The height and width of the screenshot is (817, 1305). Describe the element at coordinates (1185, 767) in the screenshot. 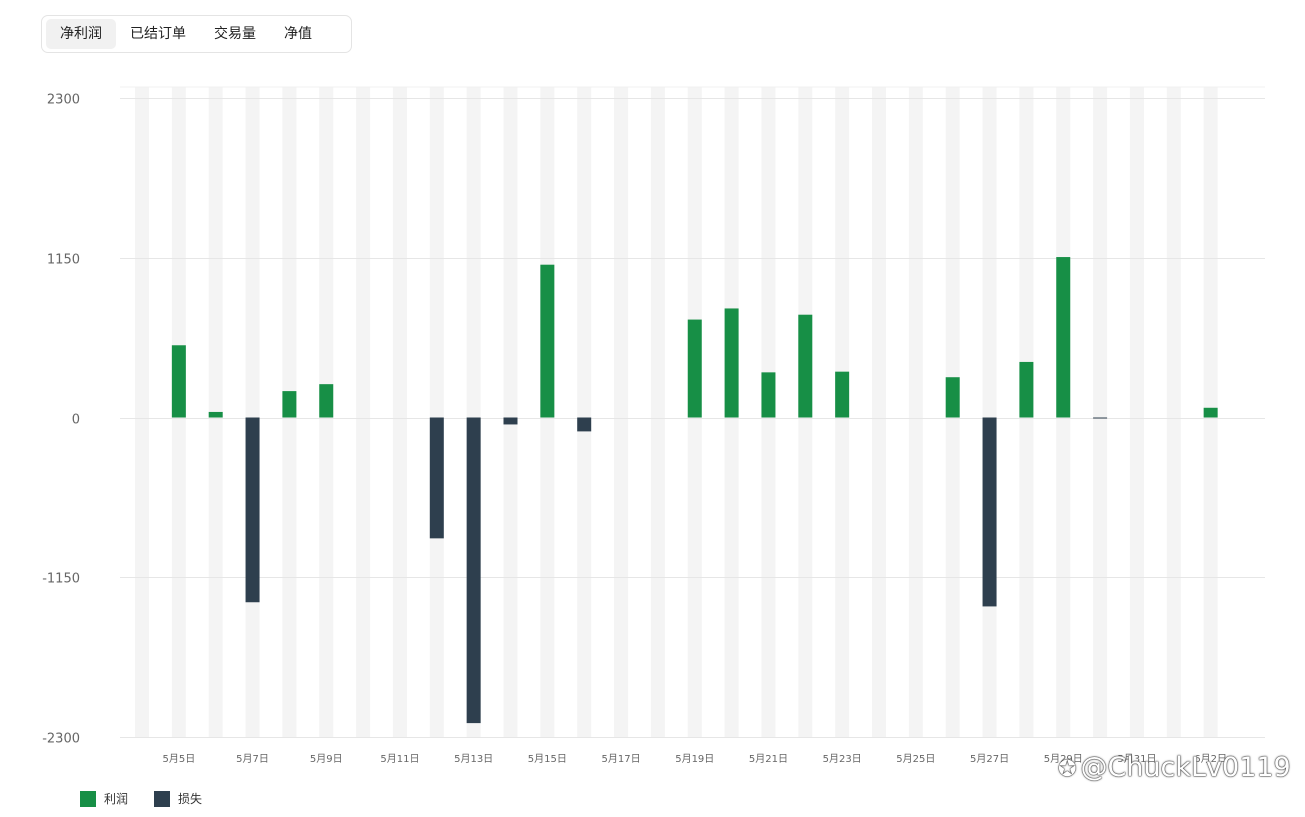

I see `watermark-text: @ChuckLv0119` at that location.